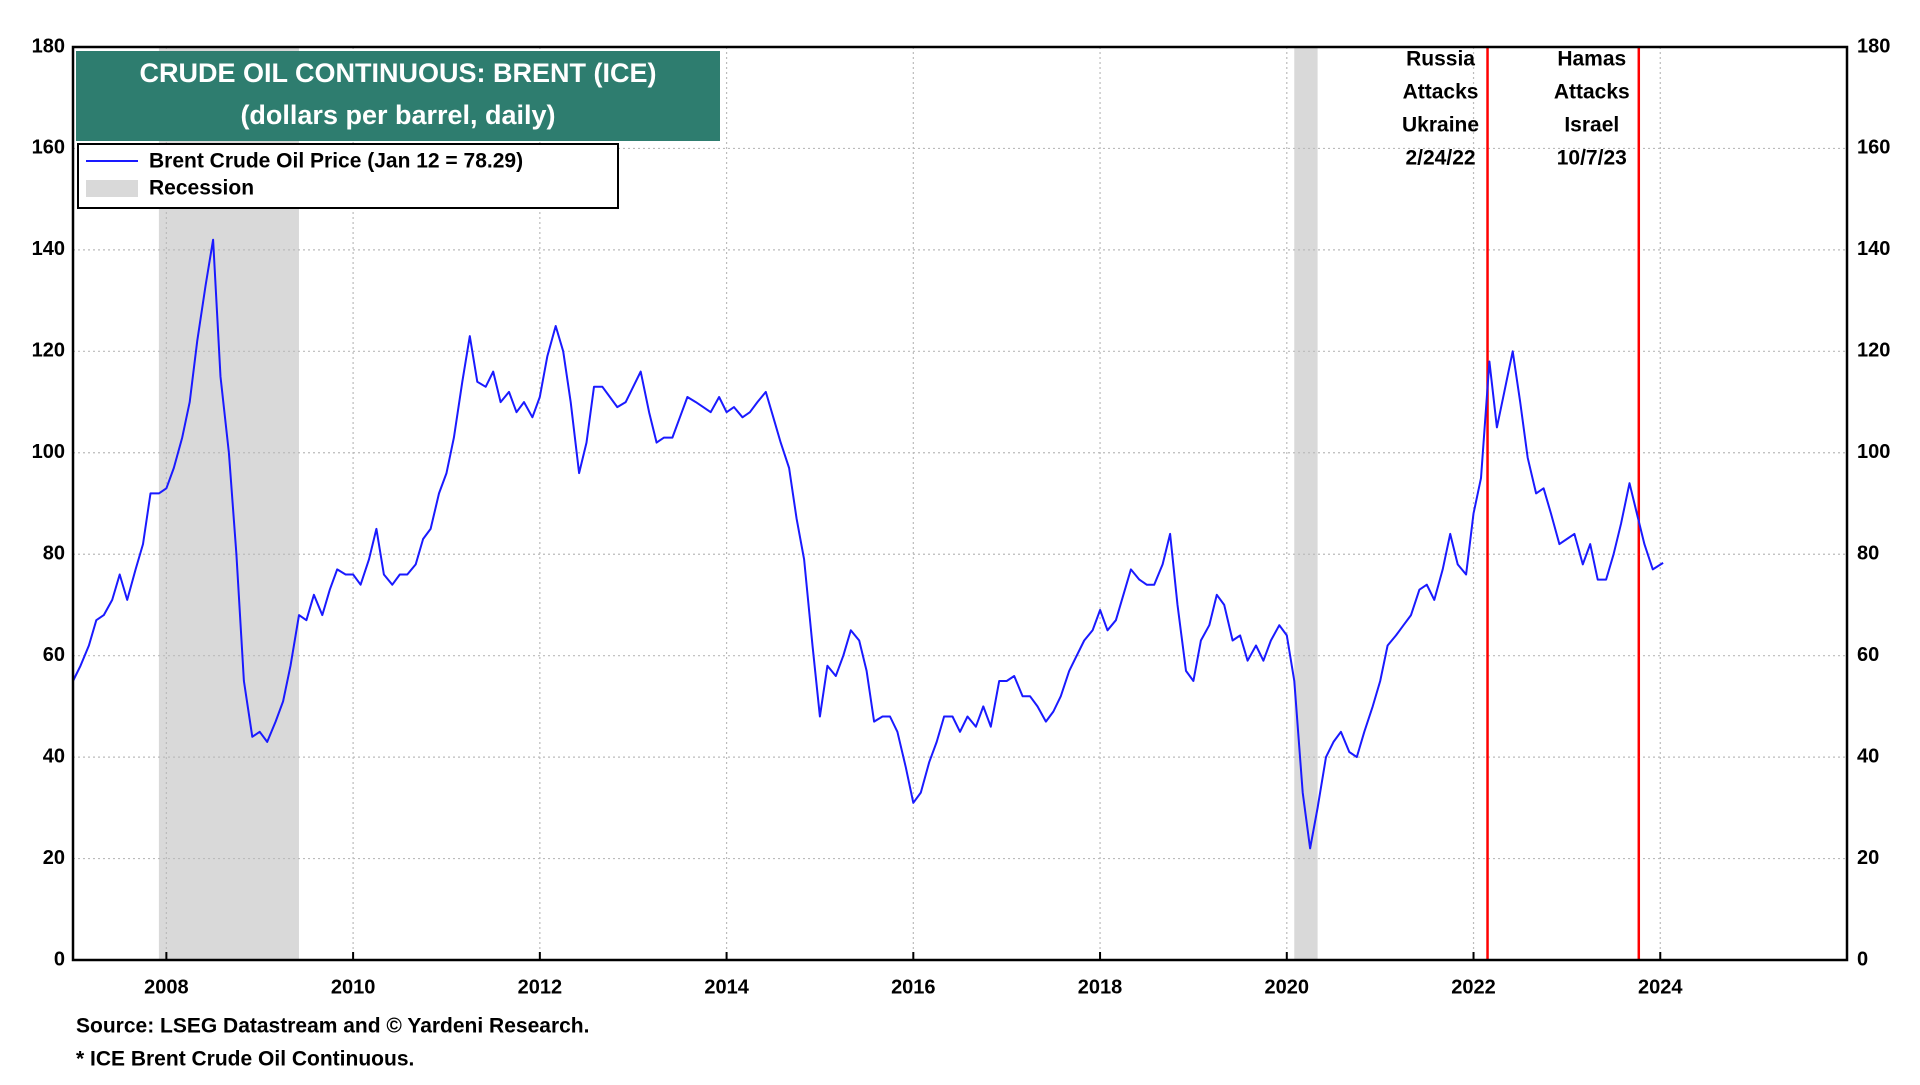 This screenshot has width=1920, height=1085. I want to click on x-tick-label: 2016, so click(913, 987).